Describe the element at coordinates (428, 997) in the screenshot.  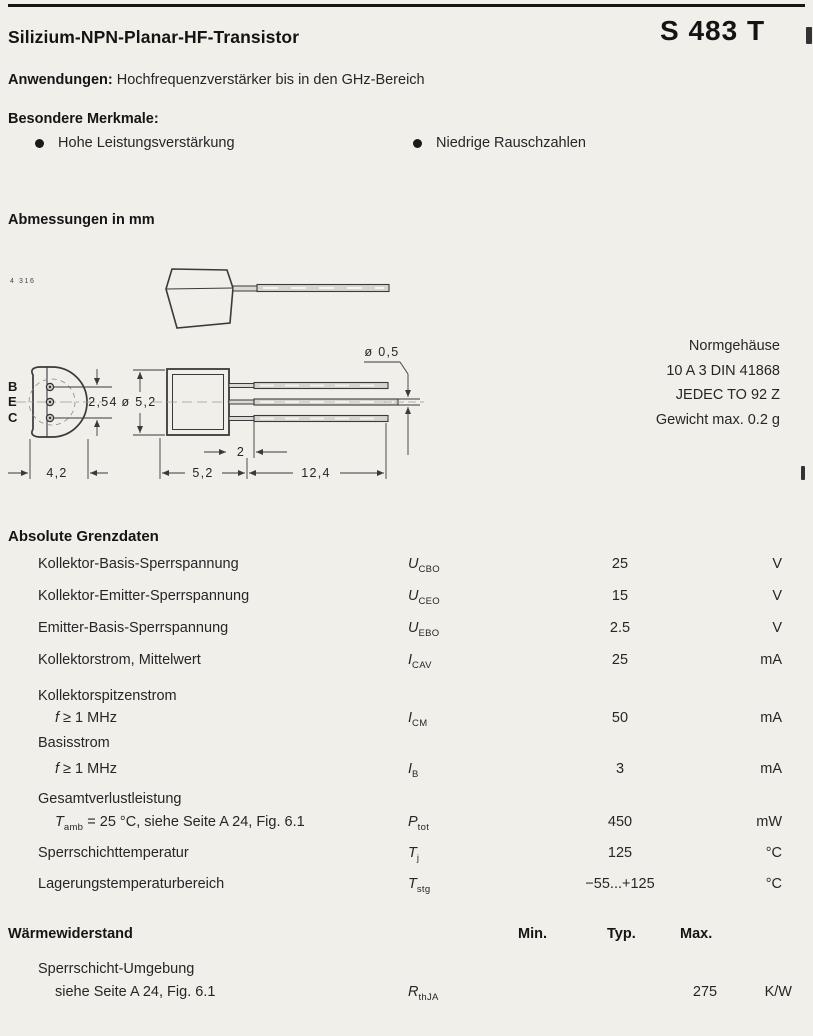
I see `symbol-subscript: thJA` at that location.